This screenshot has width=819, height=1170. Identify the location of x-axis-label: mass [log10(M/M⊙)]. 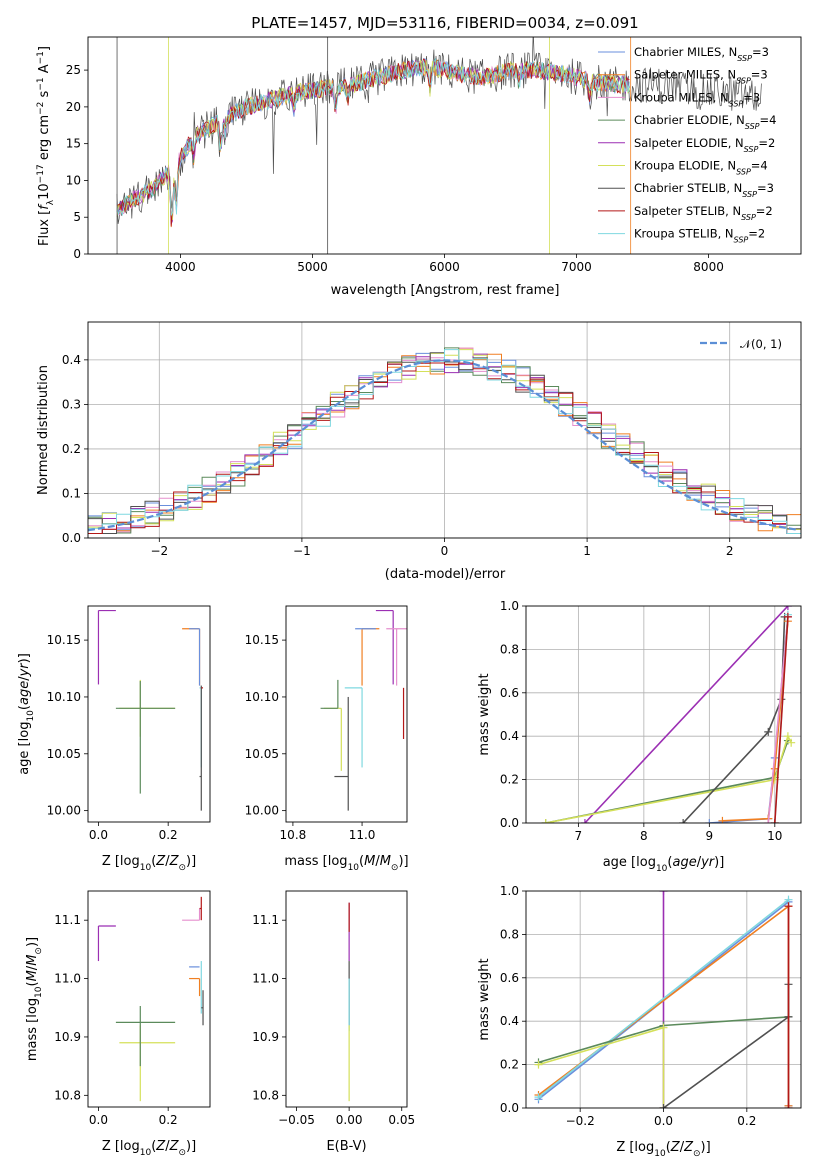
(346, 863).